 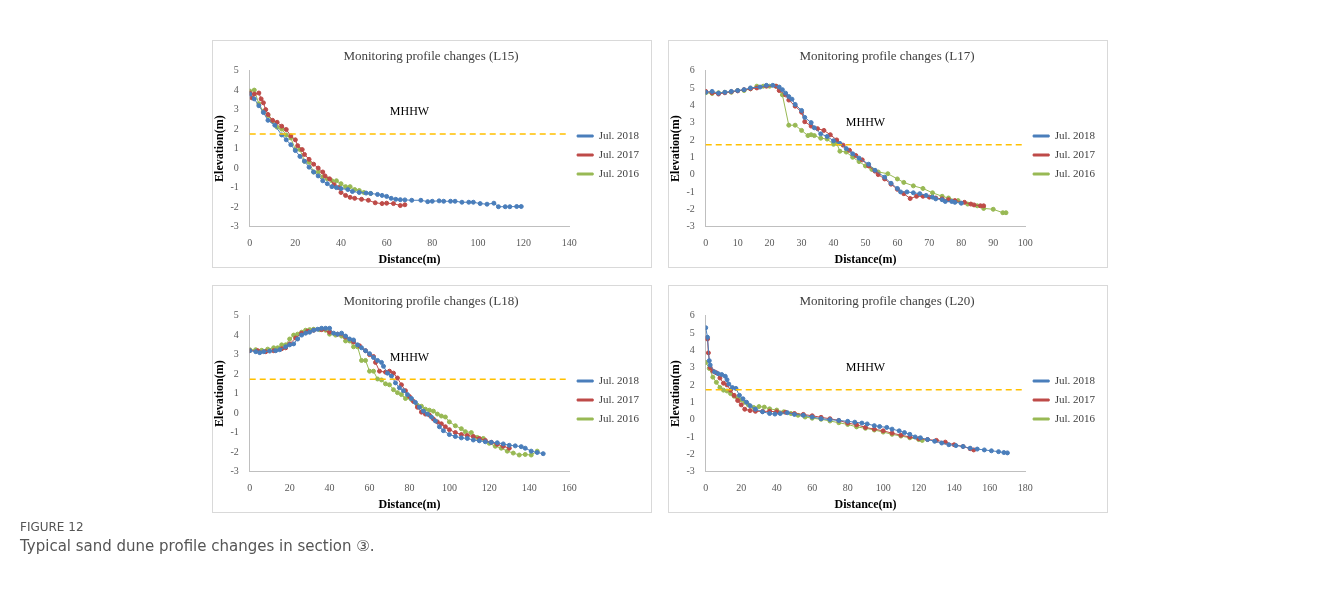 I want to click on chart-title: Monitoring profile changes (L17), so click(x=887, y=56).